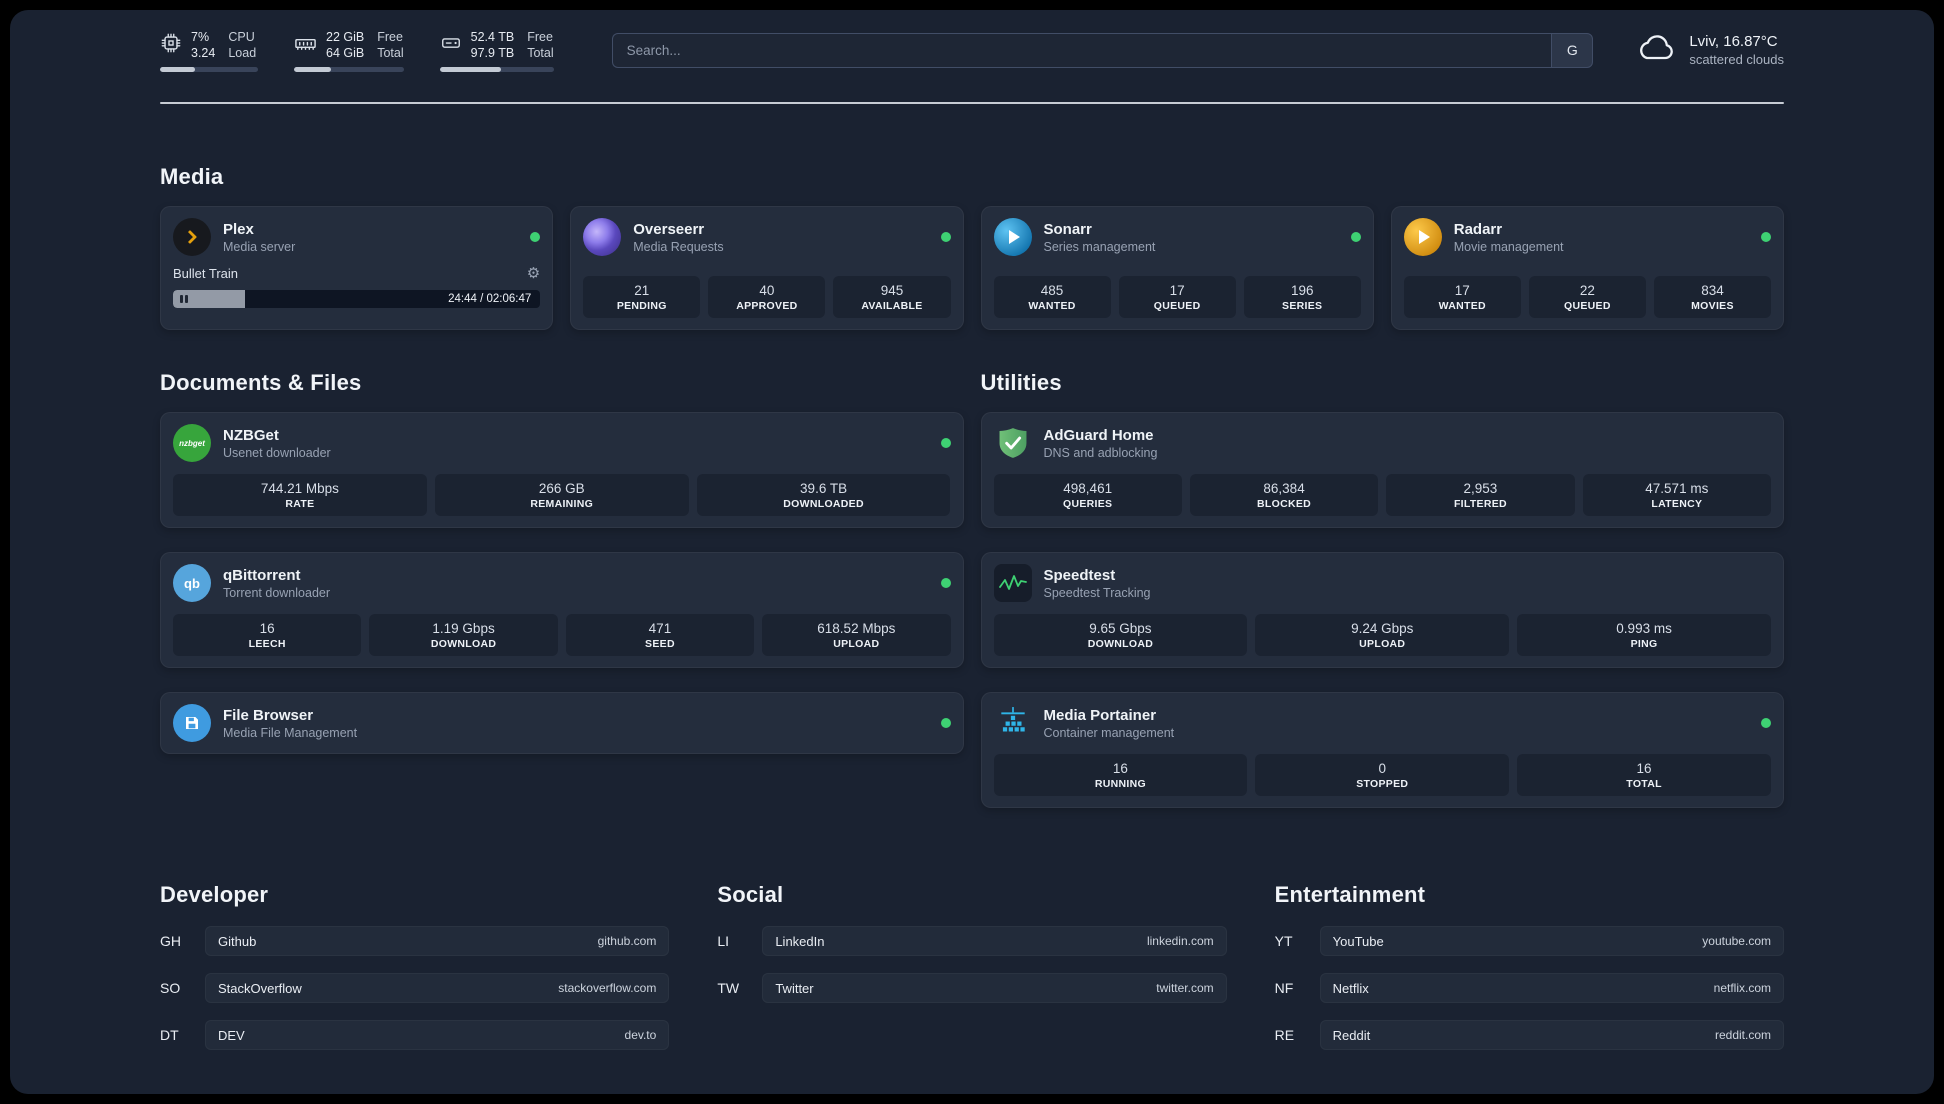  What do you see at coordinates (200, 36) in the screenshot?
I see `cpu-usage-value: 7%` at bounding box center [200, 36].